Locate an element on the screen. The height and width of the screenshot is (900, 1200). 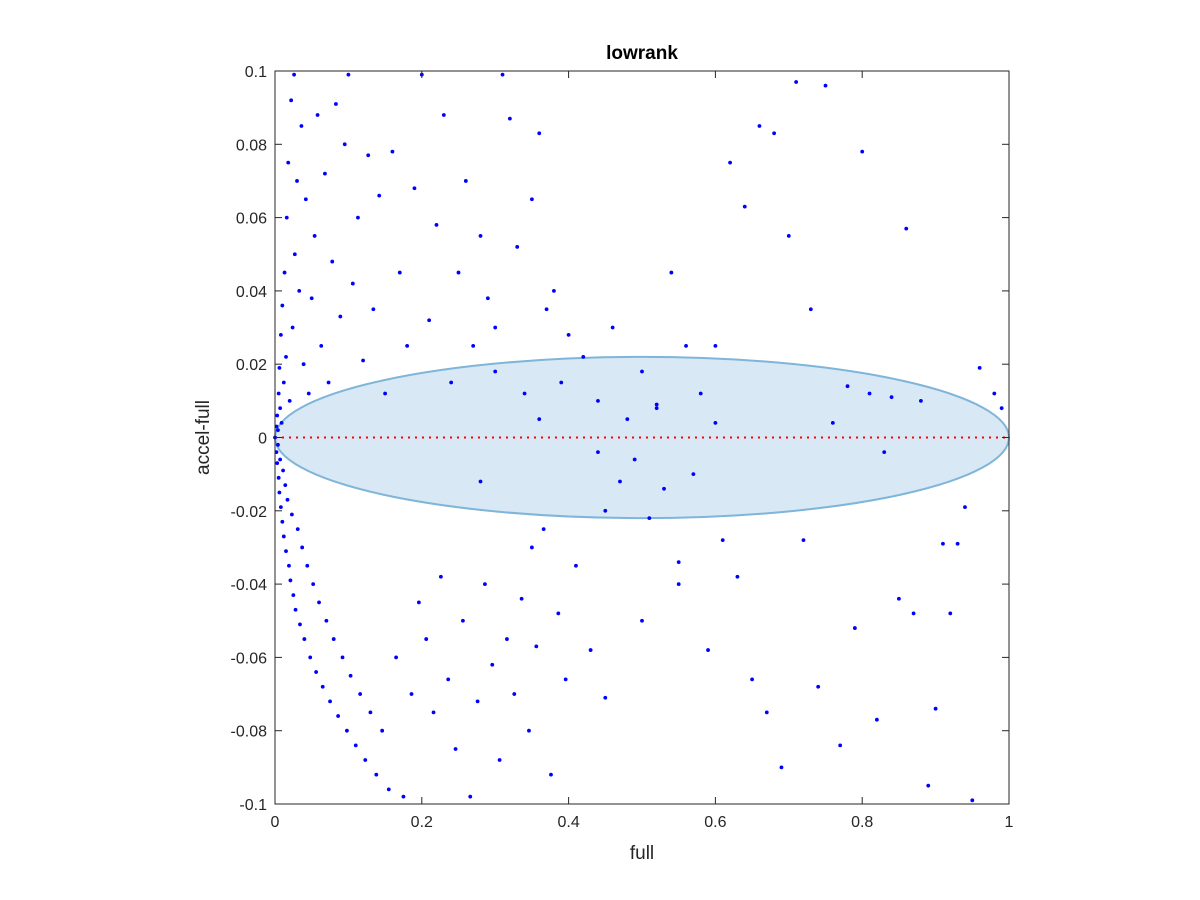
chart-title: lowrank is located at coordinates (642, 53).